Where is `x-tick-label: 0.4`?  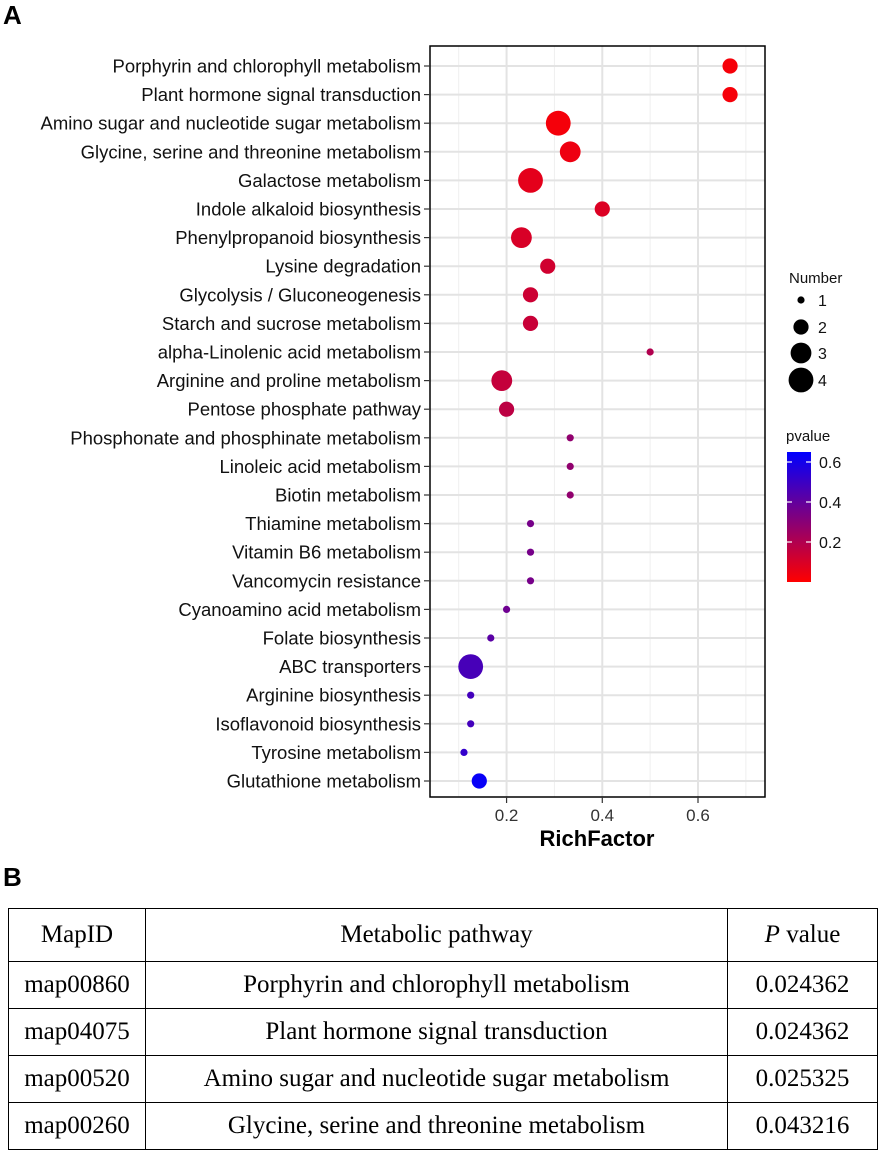 x-tick-label: 0.4 is located at coordinates (602, 815).